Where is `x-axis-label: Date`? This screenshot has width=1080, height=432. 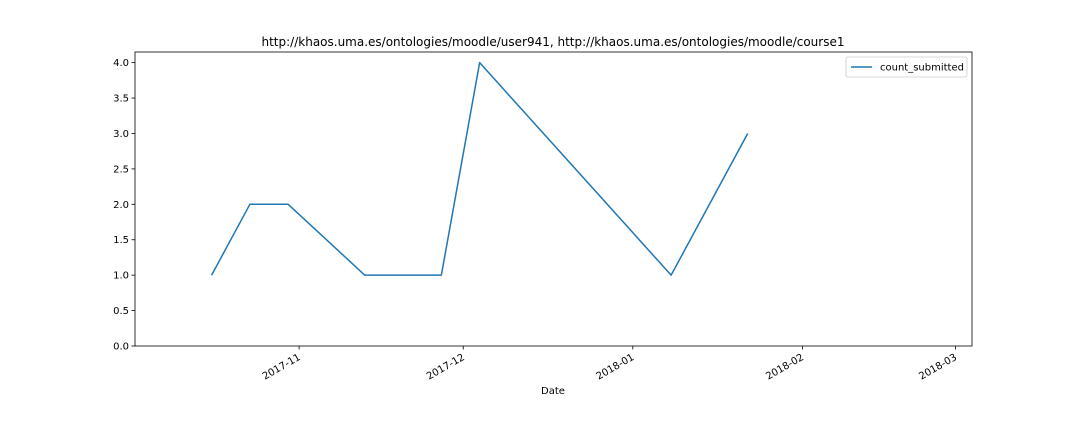
x-axis-label: Date is located at coordinates (553, 391).